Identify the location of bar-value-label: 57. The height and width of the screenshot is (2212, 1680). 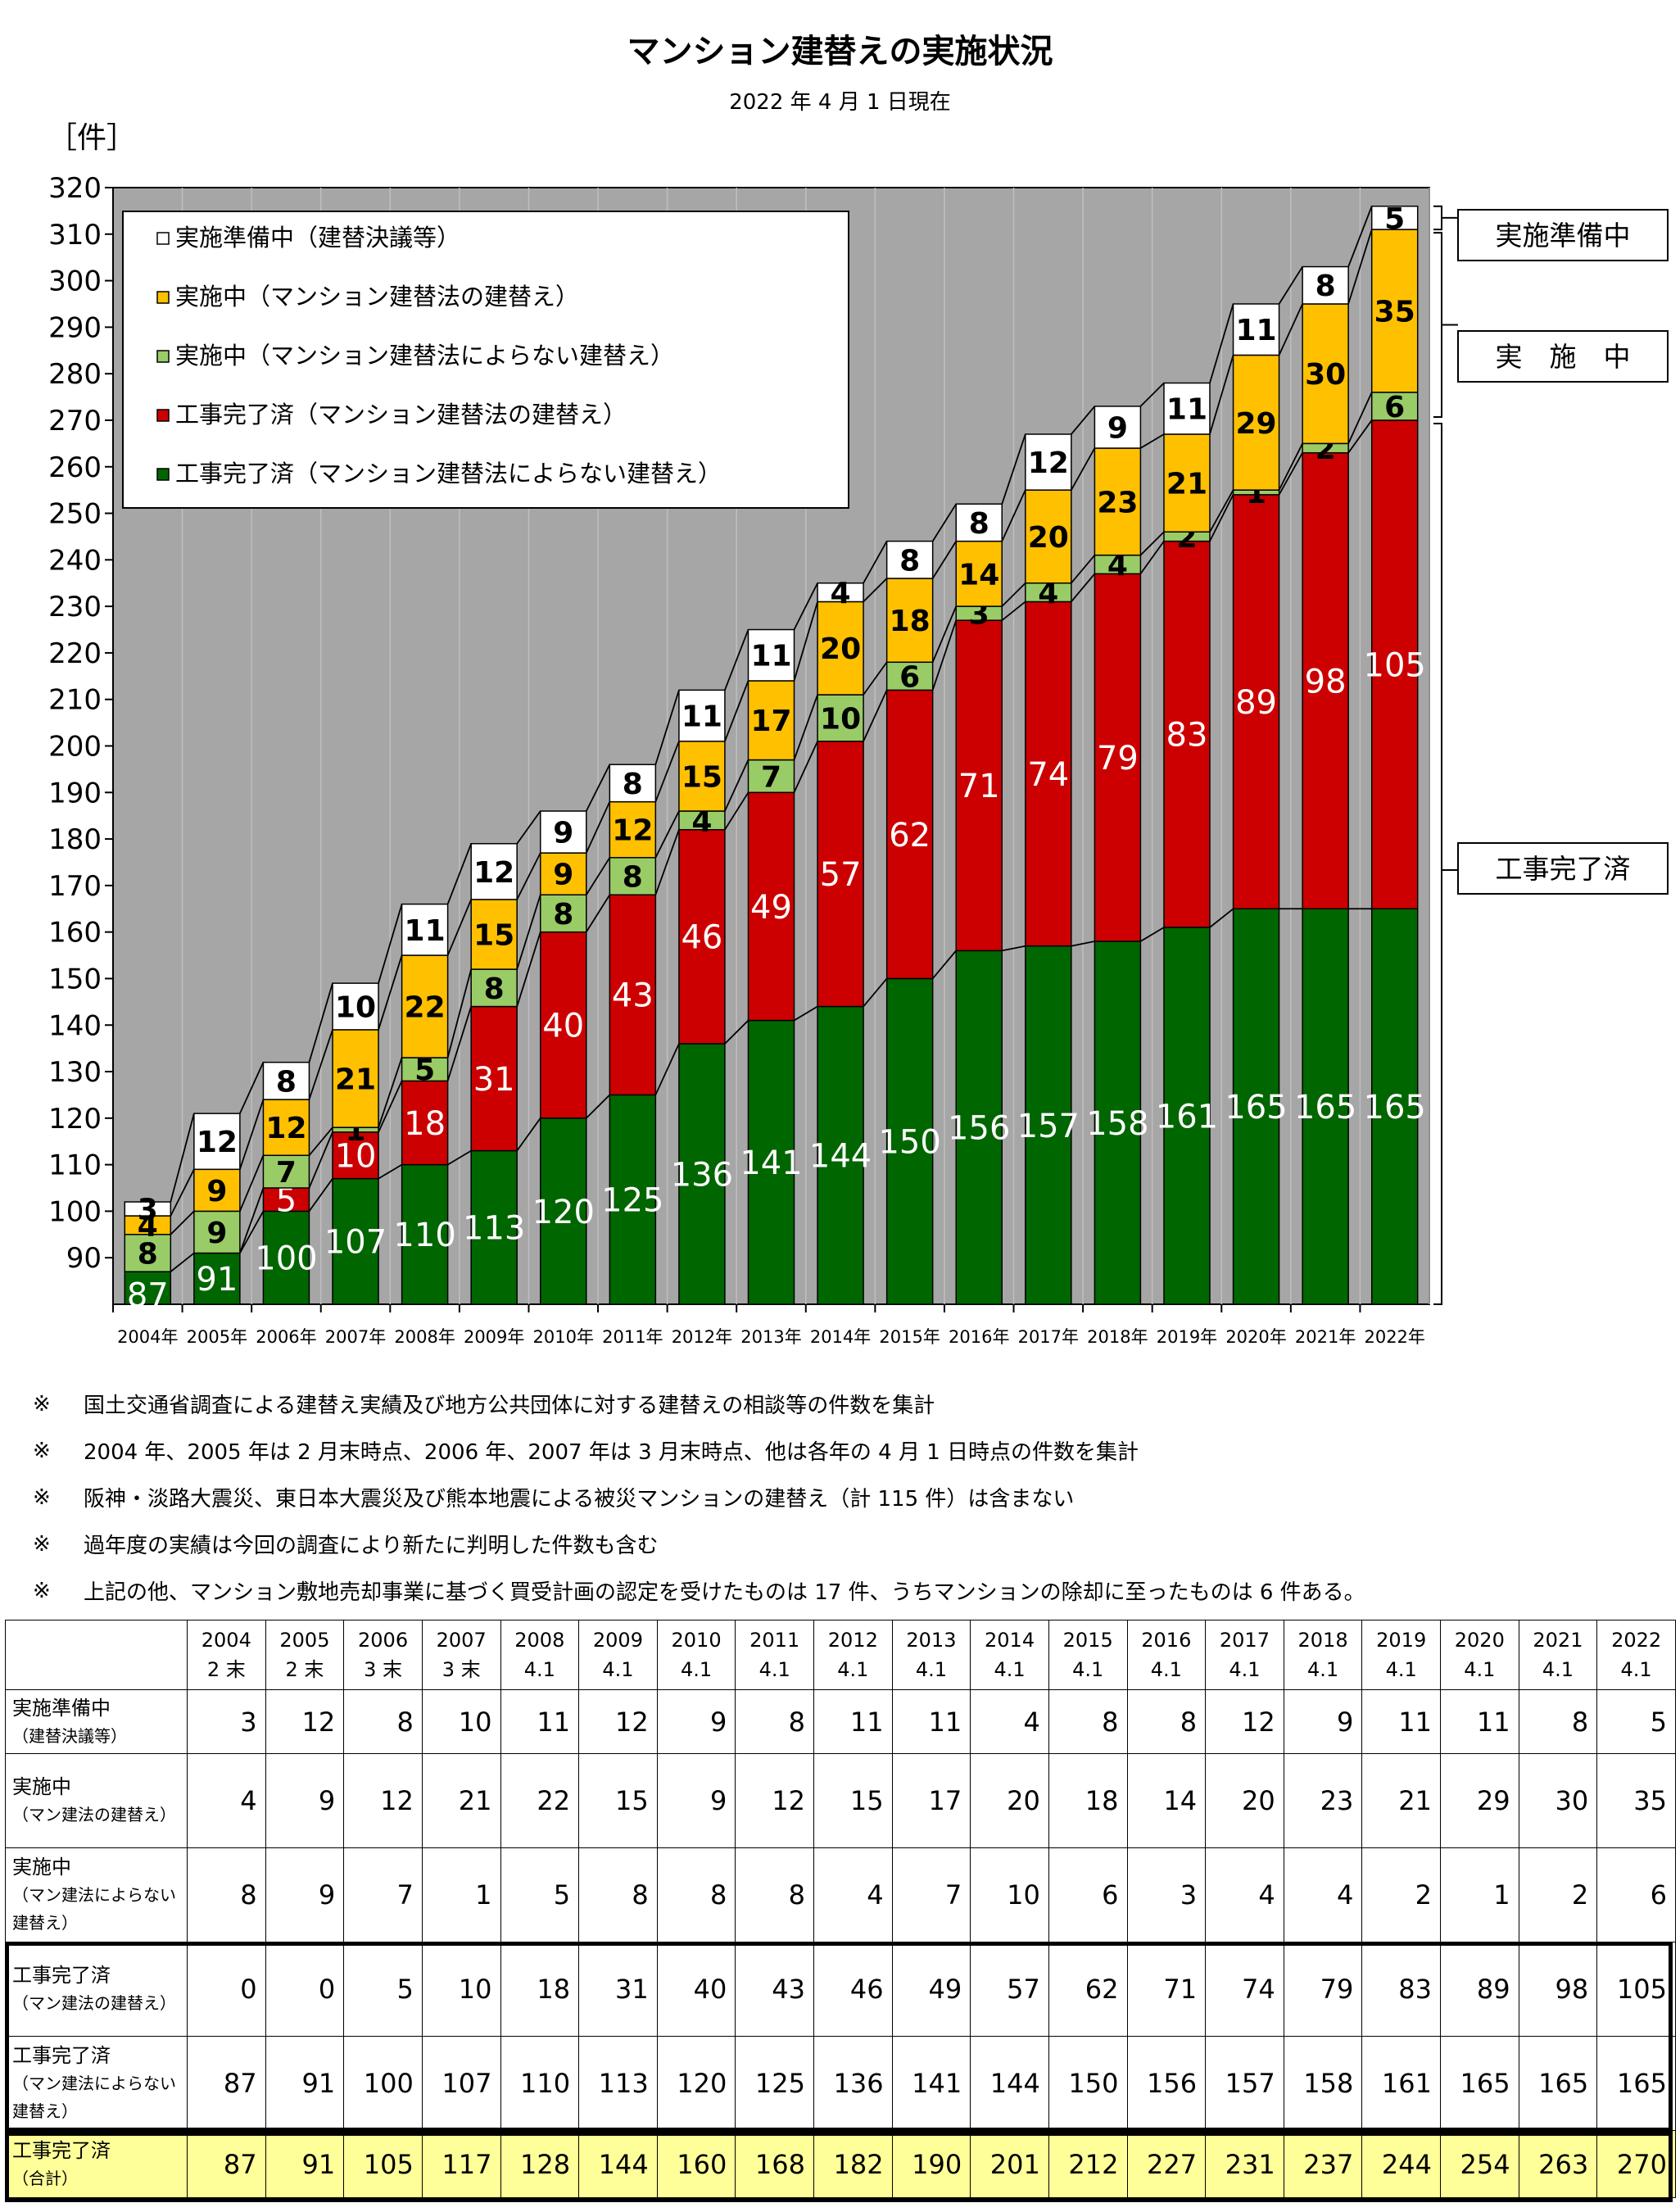
(841, 875).